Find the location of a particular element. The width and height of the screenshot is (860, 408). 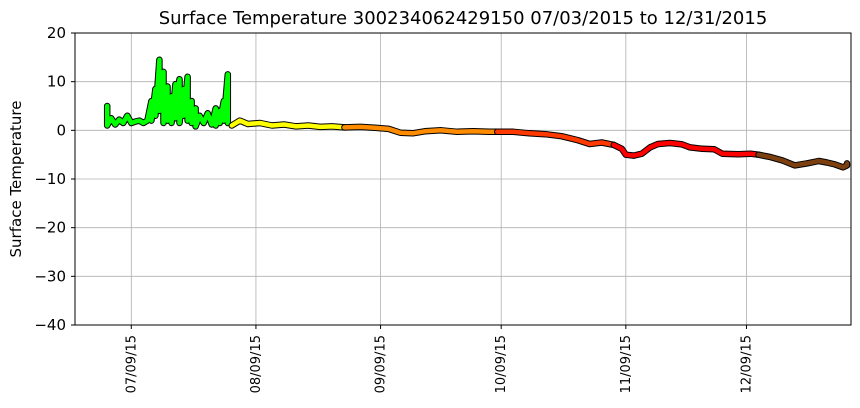

y-axis-label: Surface Temperature is located at coordinates (16, 179).